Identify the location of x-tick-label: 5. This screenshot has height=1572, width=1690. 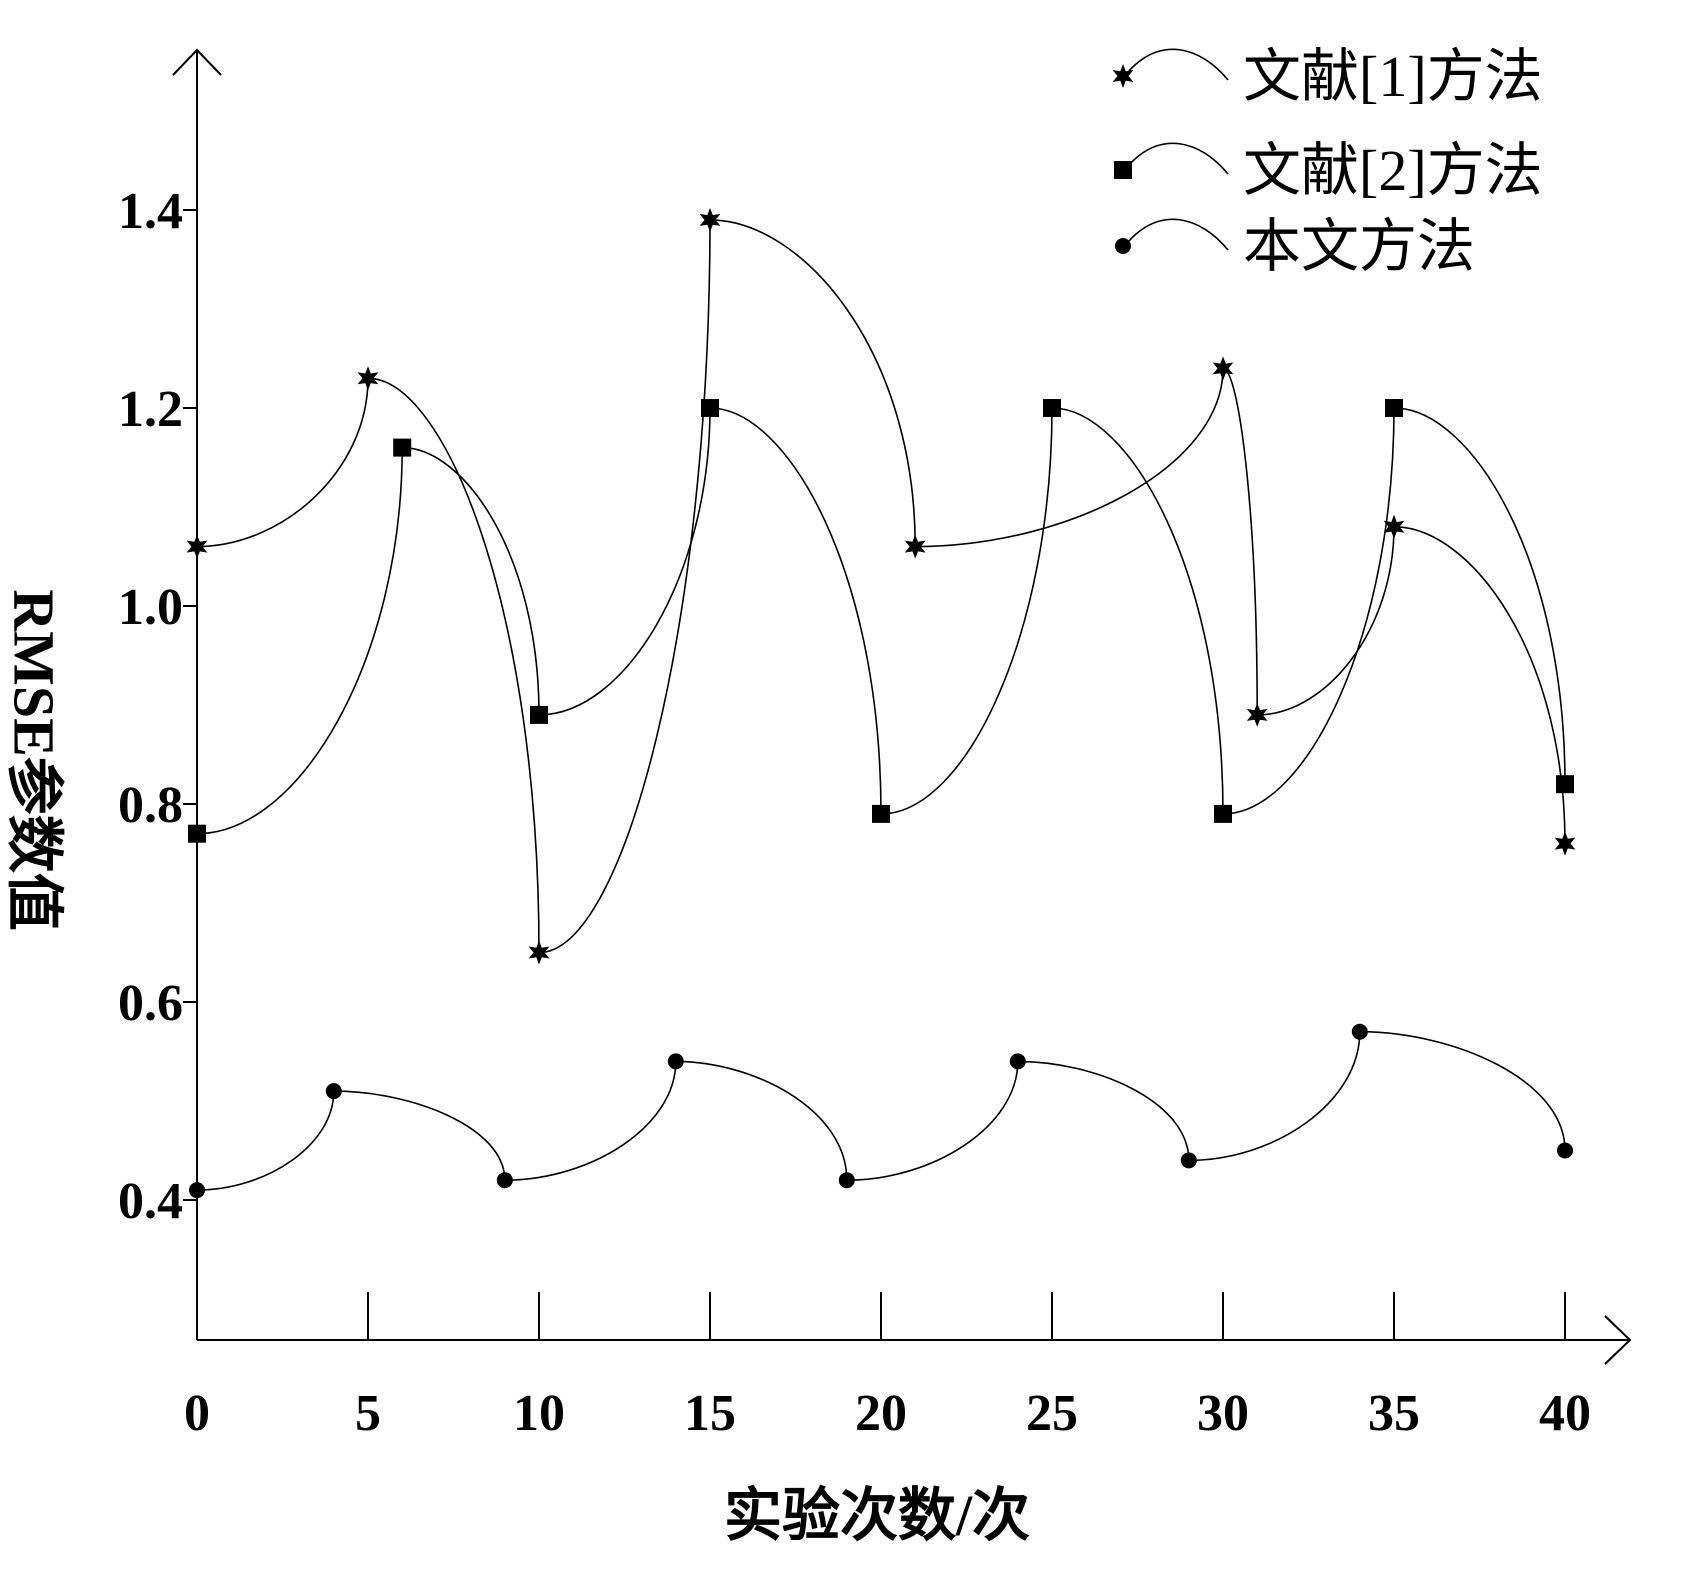
(368, 1413).